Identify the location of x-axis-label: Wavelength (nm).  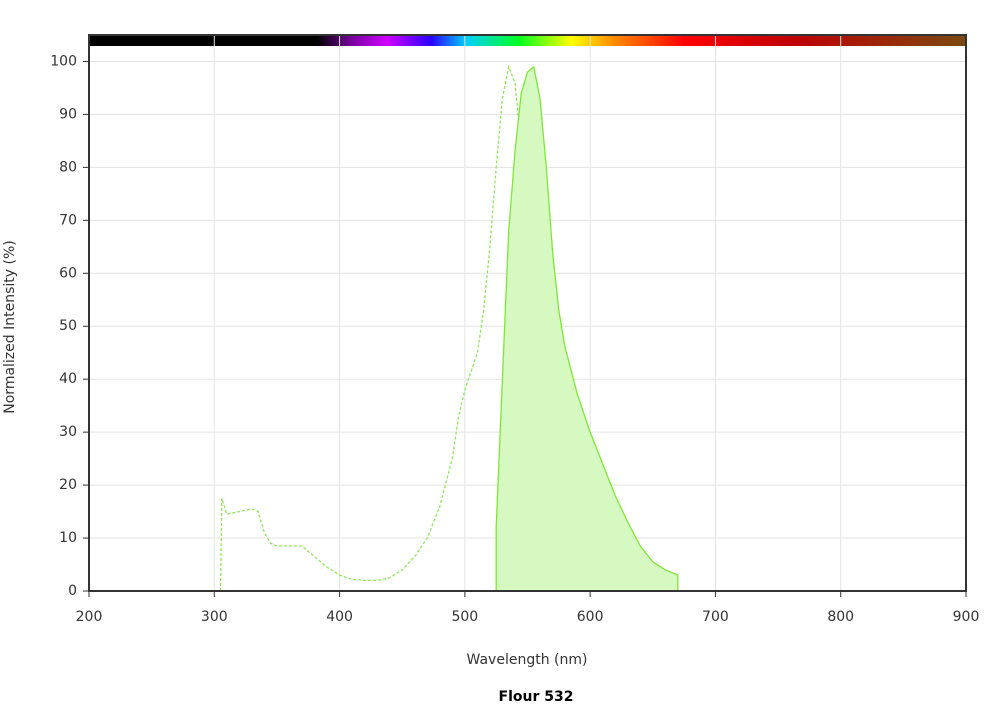
(527, 660).